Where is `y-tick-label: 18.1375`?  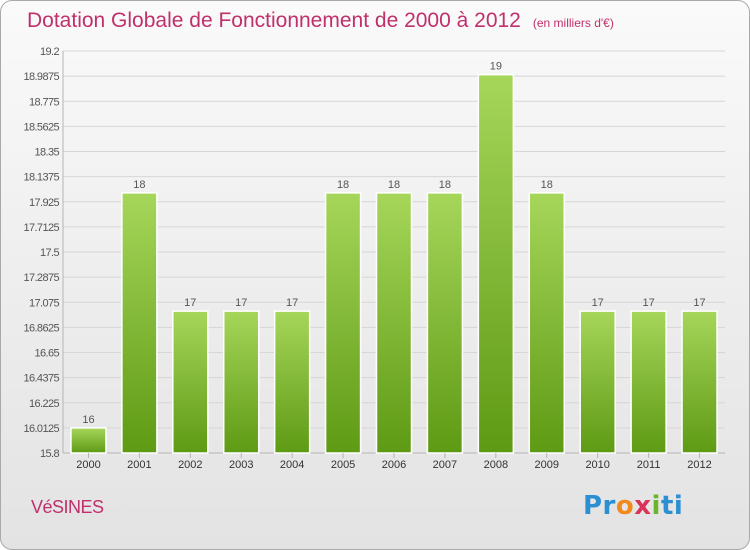 y-tick-label: 18.1375 is located at coordinates (41, 178).